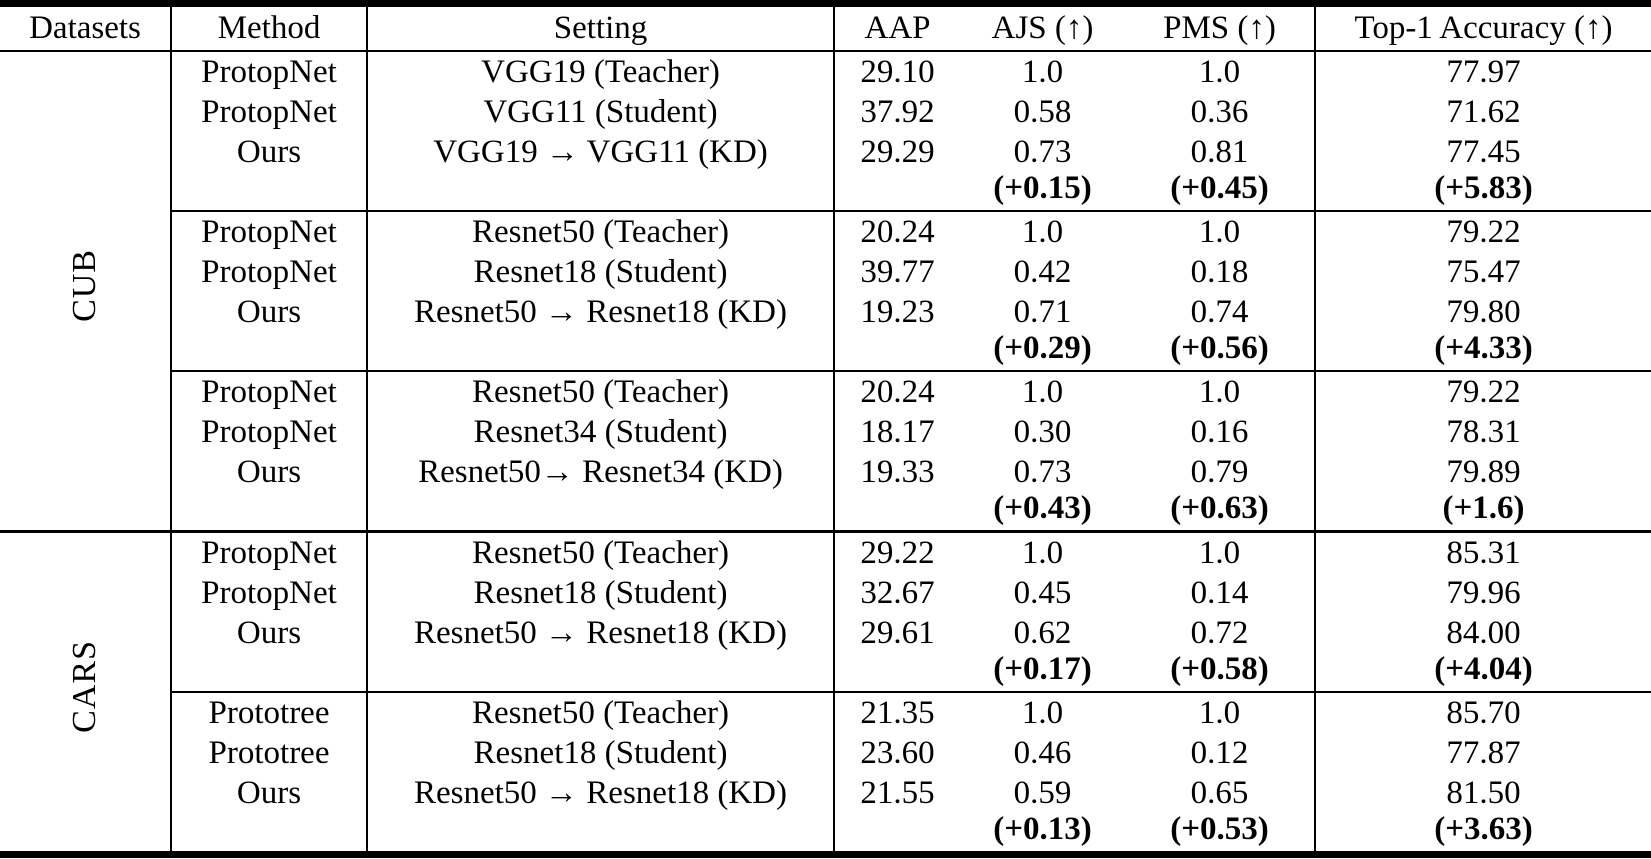 The image size is (1651, 859). I want to click on gain-value: (+4.04), so click(1483, 668).